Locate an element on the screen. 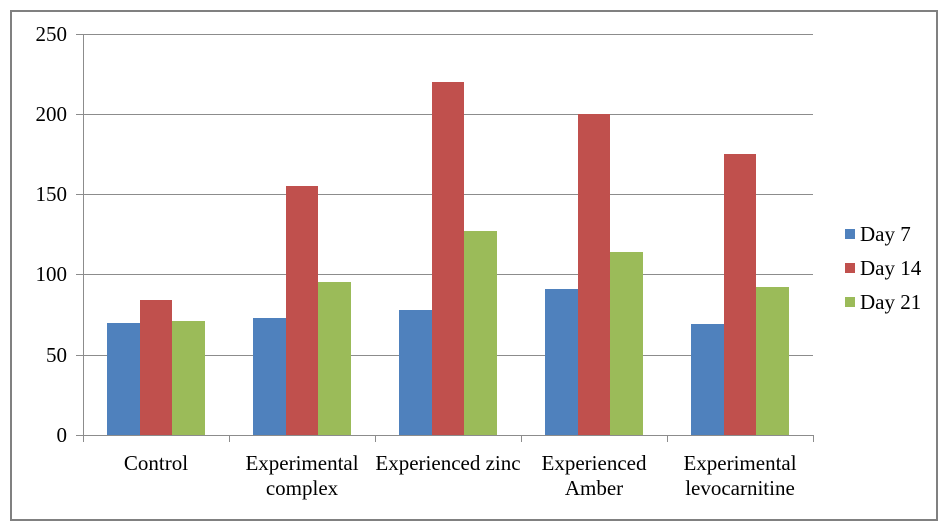  legend-label: Day 14 is located at coordinates (891, 268).